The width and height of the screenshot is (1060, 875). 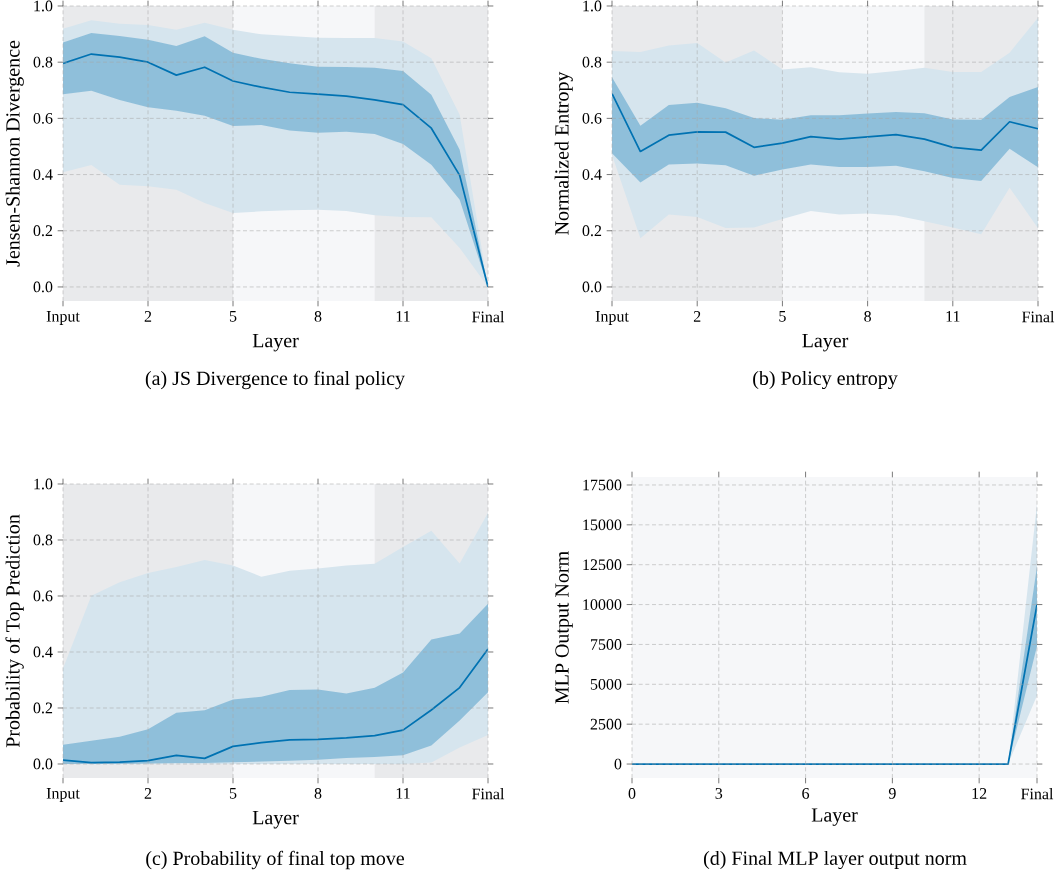 I want to click on text: (b) Policy entropy, so click(x=825, y=380).